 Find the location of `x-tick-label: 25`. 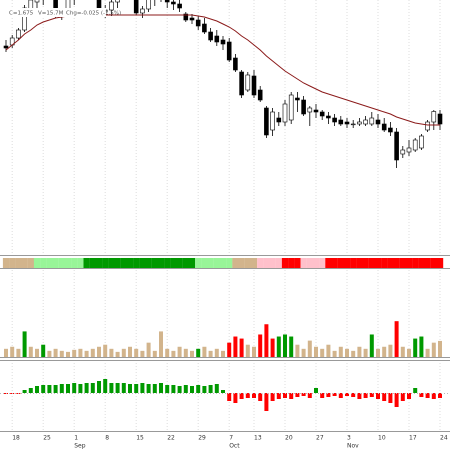

x-tick-label: 25 is located at coordinates (47, 438).